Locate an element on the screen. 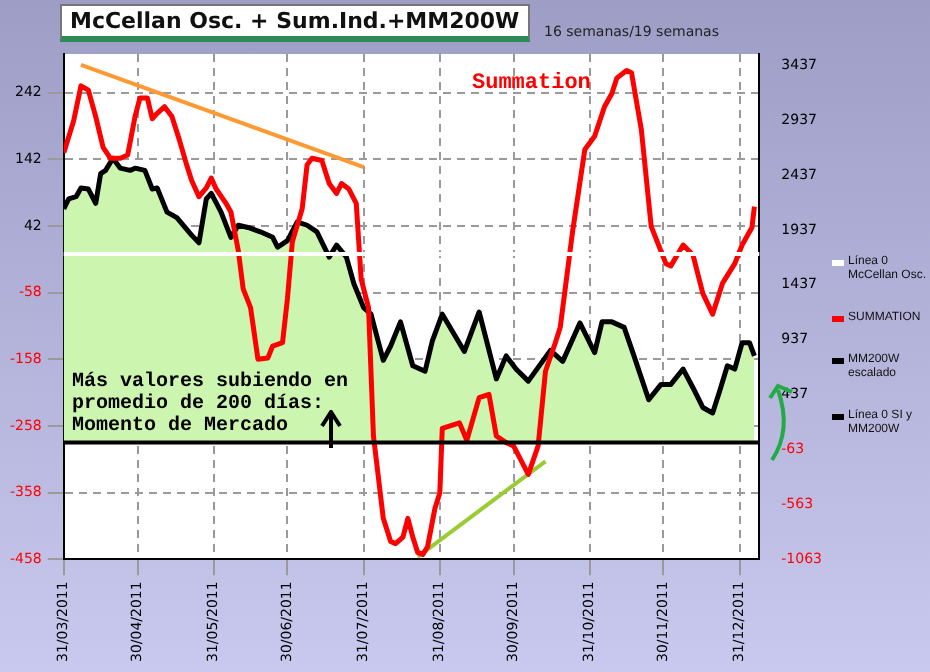  annotation: Summation is located at coordinates (531, 84).